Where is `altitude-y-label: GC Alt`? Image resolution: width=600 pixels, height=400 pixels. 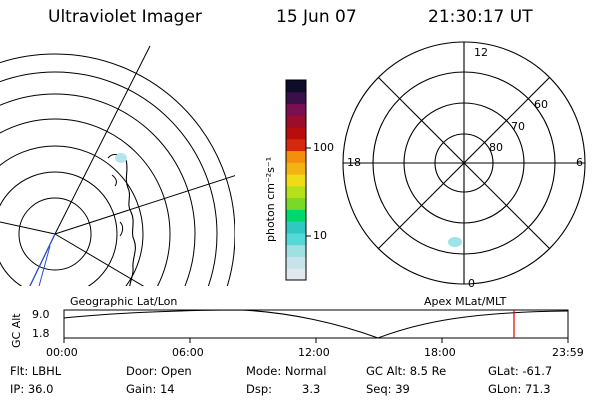 altitude-y-label: GC Alt is located at coordinates (16, 330).